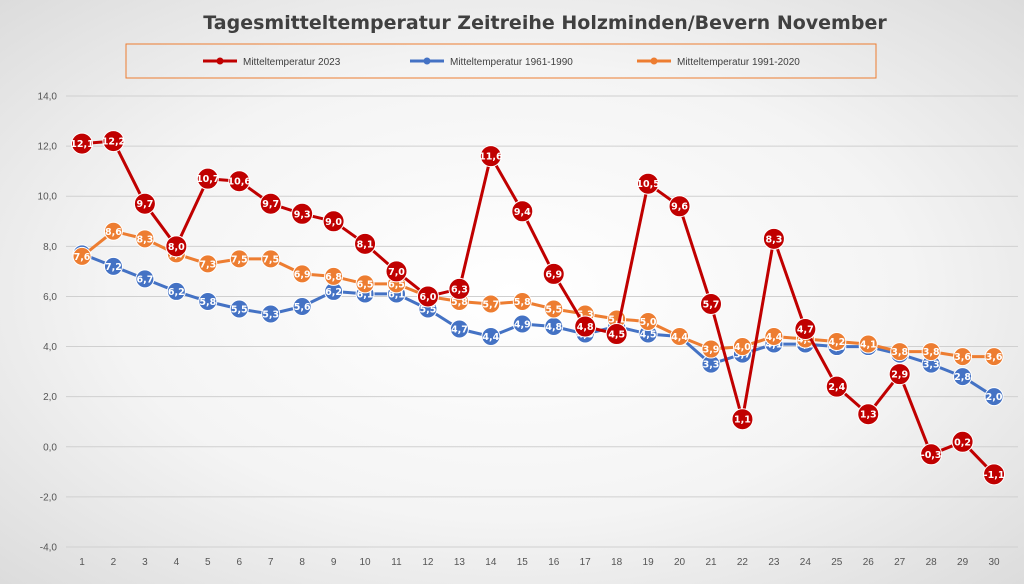 The height and width of the screenshot is (584, 1024). I want to click on data-label: 5,7, so click(711, 304).